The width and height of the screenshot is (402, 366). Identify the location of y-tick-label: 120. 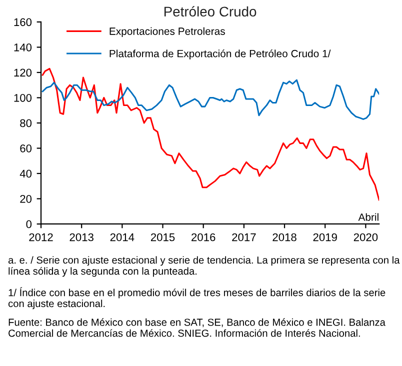
(23, 72).